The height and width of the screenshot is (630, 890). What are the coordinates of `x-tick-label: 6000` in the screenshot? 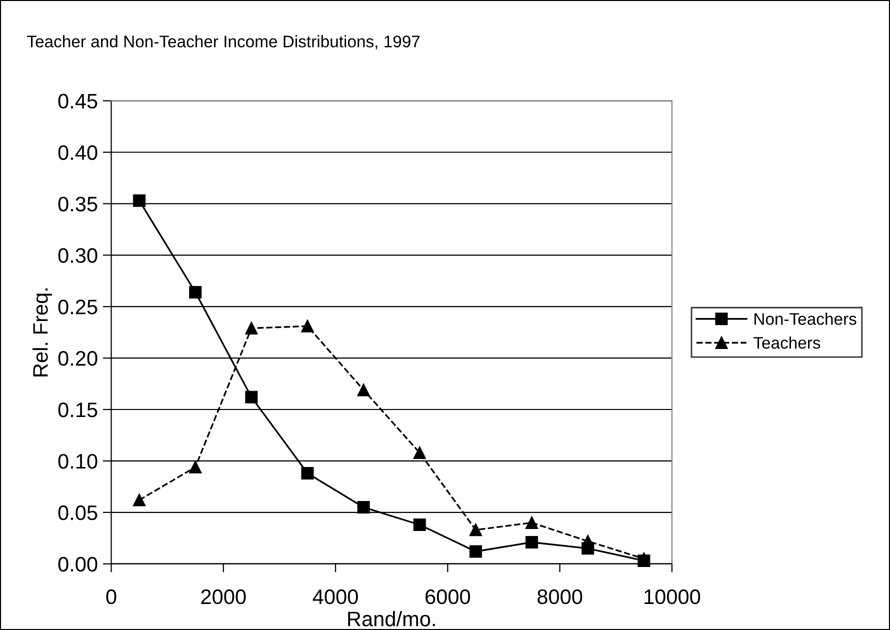 It's located at (448, 596).